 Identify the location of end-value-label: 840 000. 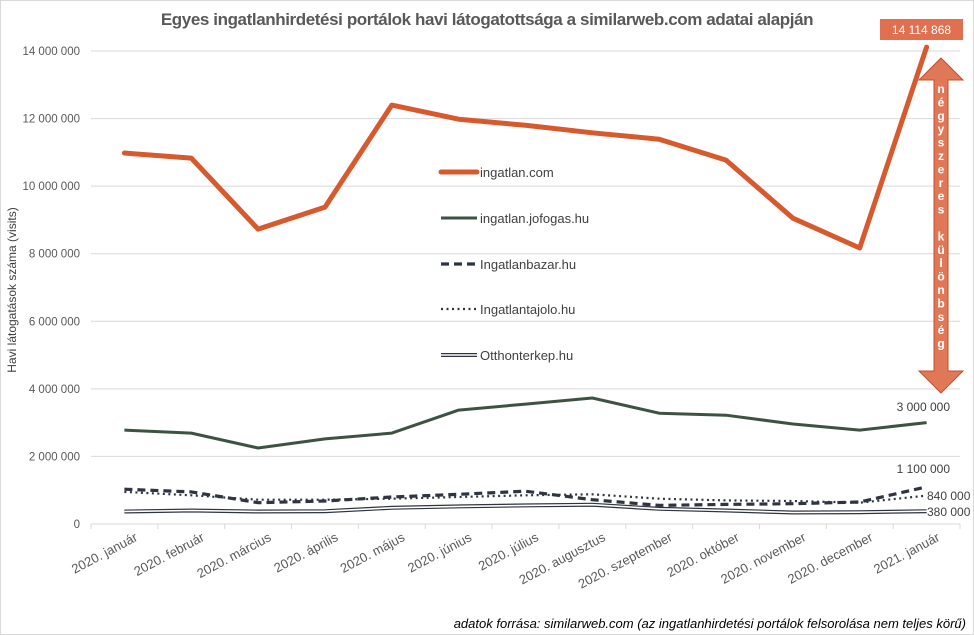
(949, 496).